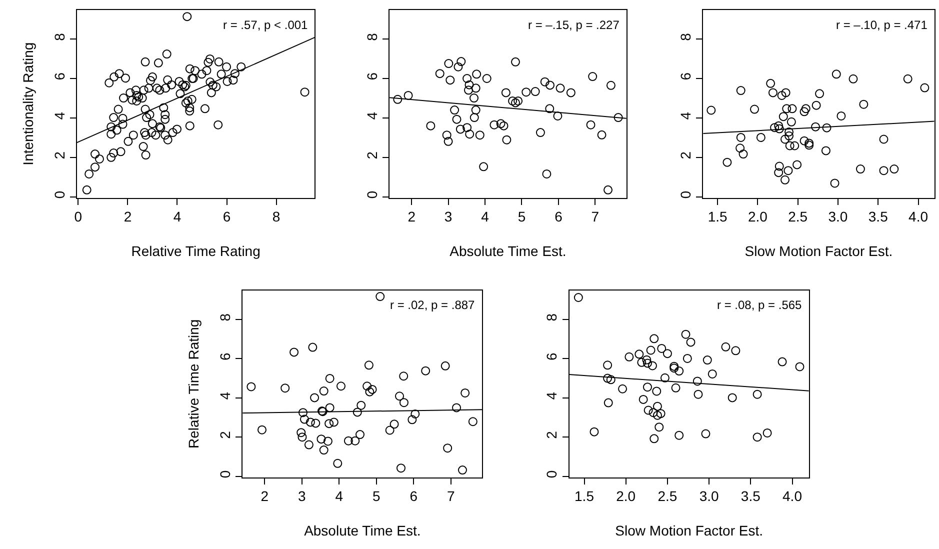 This screenshot has height=549, width=939. Describe the element at coordinates (798, 216) in the screenshot. I see `x-tick-label: 2.5` at that location.